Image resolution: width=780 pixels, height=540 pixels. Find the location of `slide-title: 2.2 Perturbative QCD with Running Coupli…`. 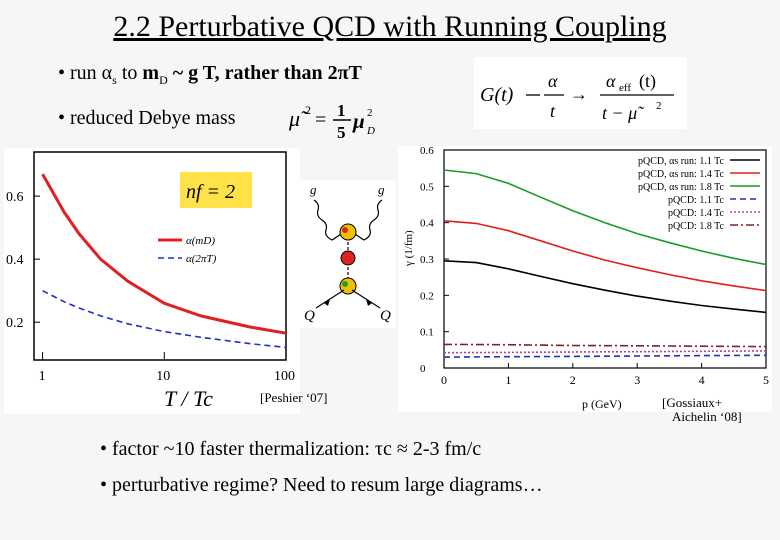

slide-title: 2.2 Perturbative QCD with Running Coupli… is located at coordinates (390, 26).